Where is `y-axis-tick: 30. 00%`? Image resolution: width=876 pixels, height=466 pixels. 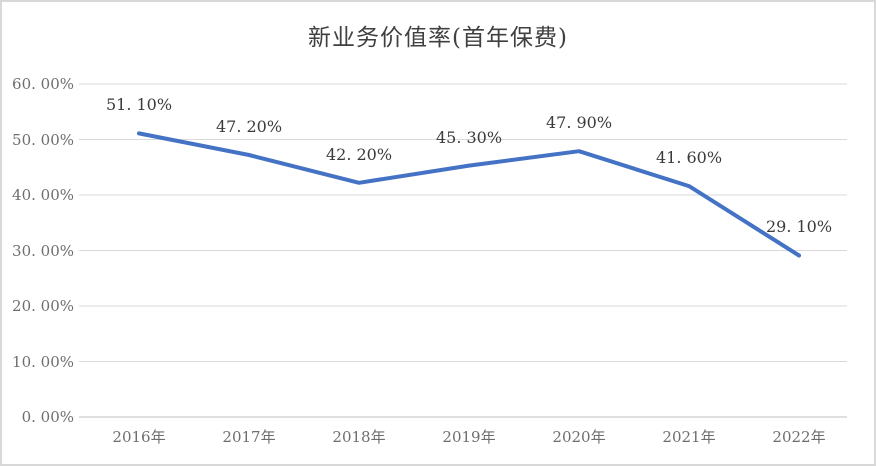 y-axis-tick: 30. 00% is located at coordinates (43, 250).